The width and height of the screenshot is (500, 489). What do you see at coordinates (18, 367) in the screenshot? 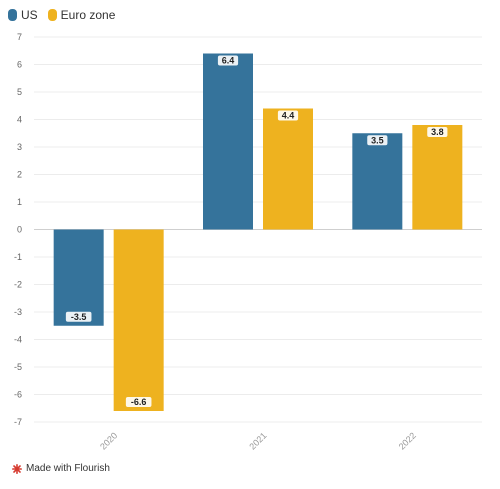
I see `y-tick-label: -5` at bounding box center [18, 367].